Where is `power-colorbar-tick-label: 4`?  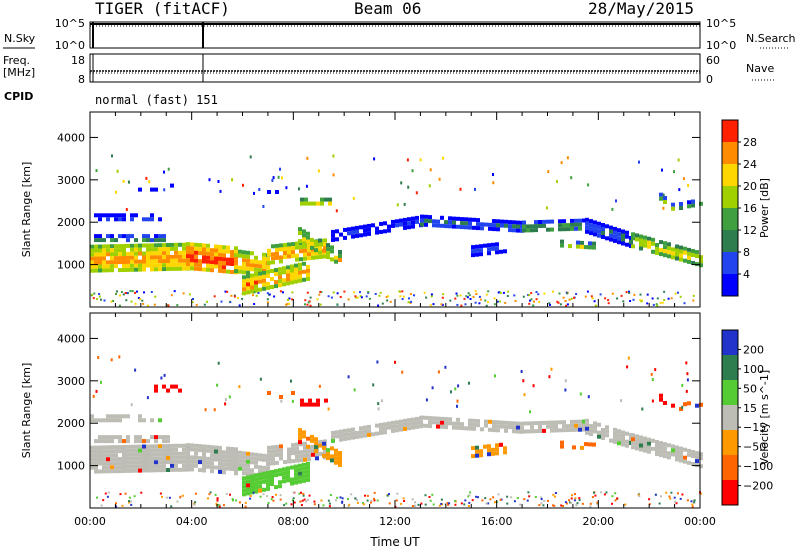
power-colorbar-tick-label: 4 is located at coordinates (746, 274).